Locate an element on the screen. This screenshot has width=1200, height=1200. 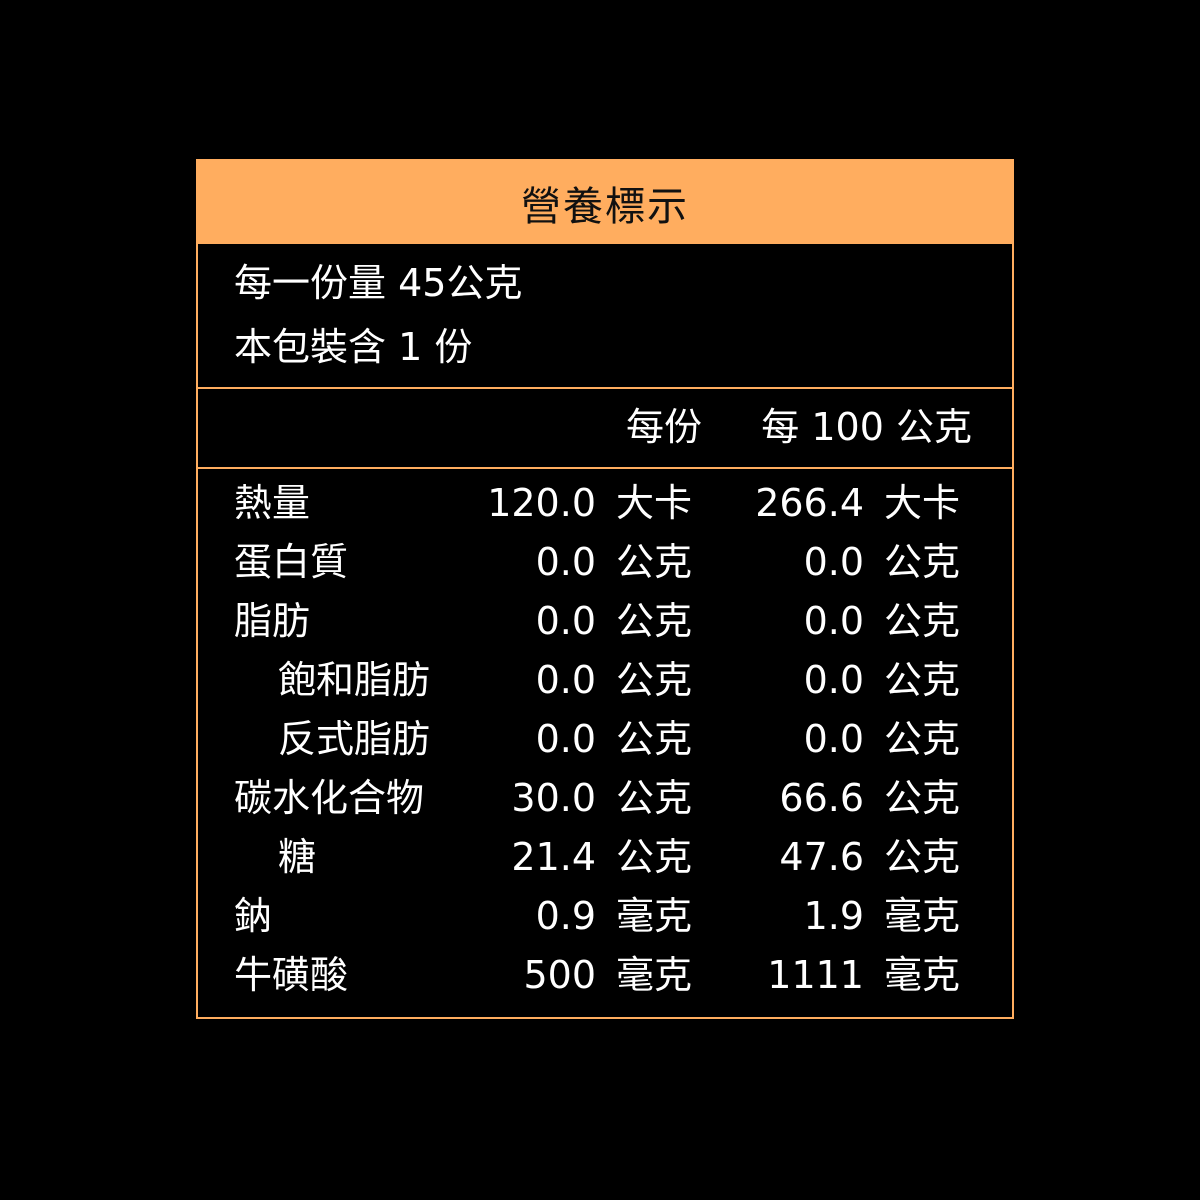
nutrient-name: 牛磺酸 is located at coordinates (291, 975).